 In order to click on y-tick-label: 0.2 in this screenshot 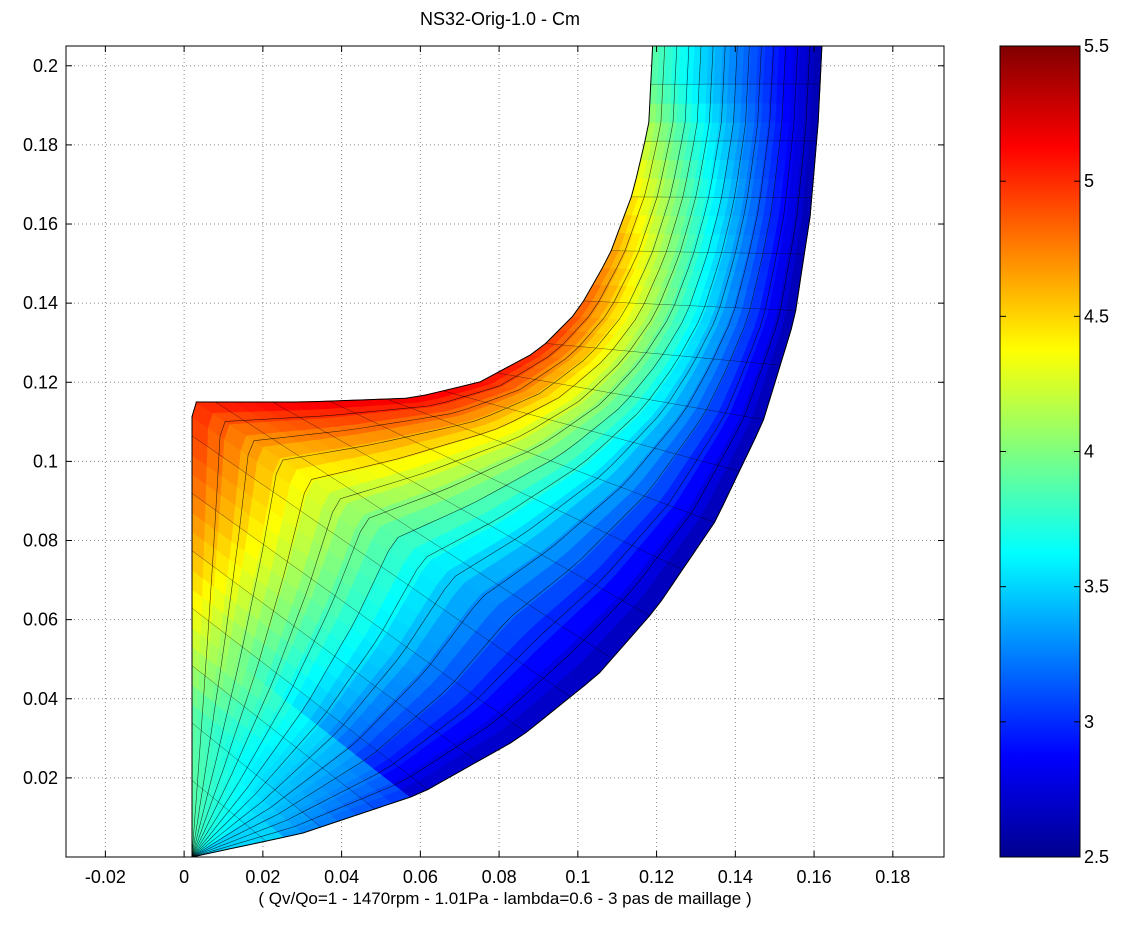, I will do `click(45, 66)`.